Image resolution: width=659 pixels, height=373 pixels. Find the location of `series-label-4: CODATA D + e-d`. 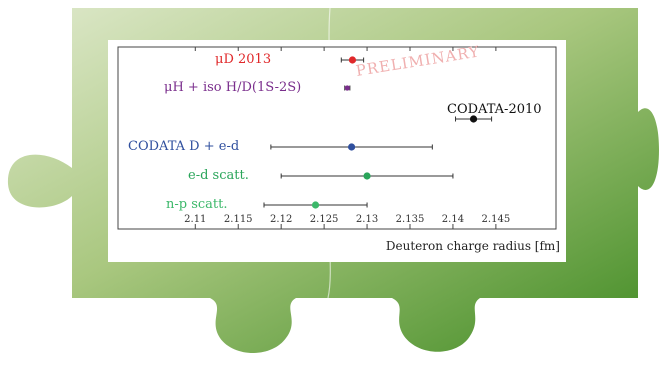

series-label-4: CODATA D + e-d is located at coordinates (184, 146).